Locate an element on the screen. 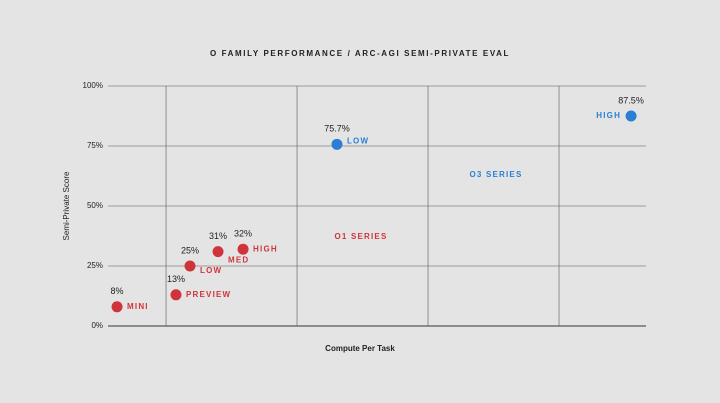 This screenshot has width=720, height=403. value-label: 31% is located at coordinates (218, 236).